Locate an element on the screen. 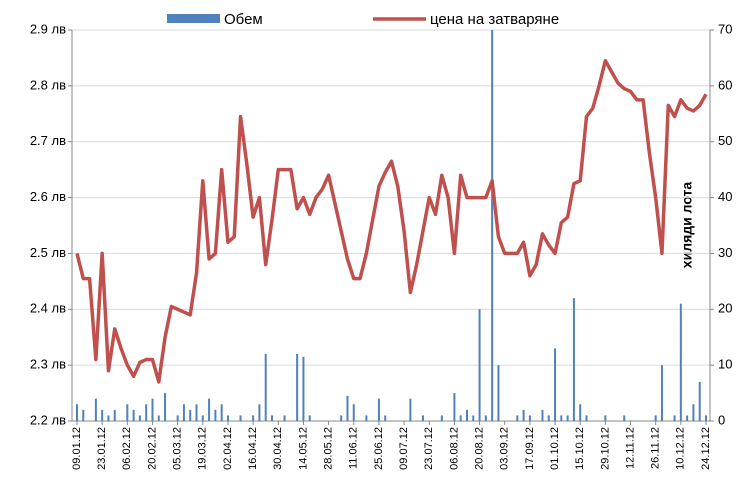 This screenshot has height=477, width=745. y2-tick-label: 70 is located at coordinates (725, 28).